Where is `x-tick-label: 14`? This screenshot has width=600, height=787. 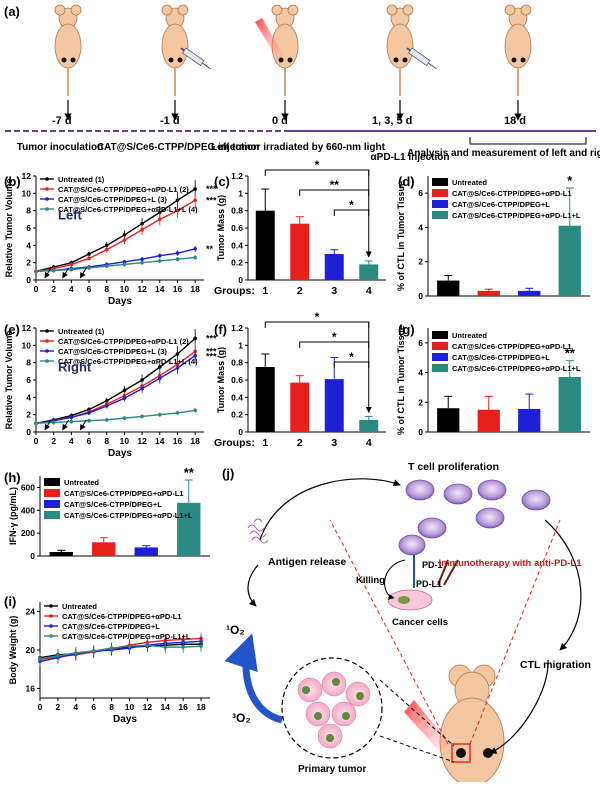
x-tick-label: 14 is located at coordinates (160, 441).